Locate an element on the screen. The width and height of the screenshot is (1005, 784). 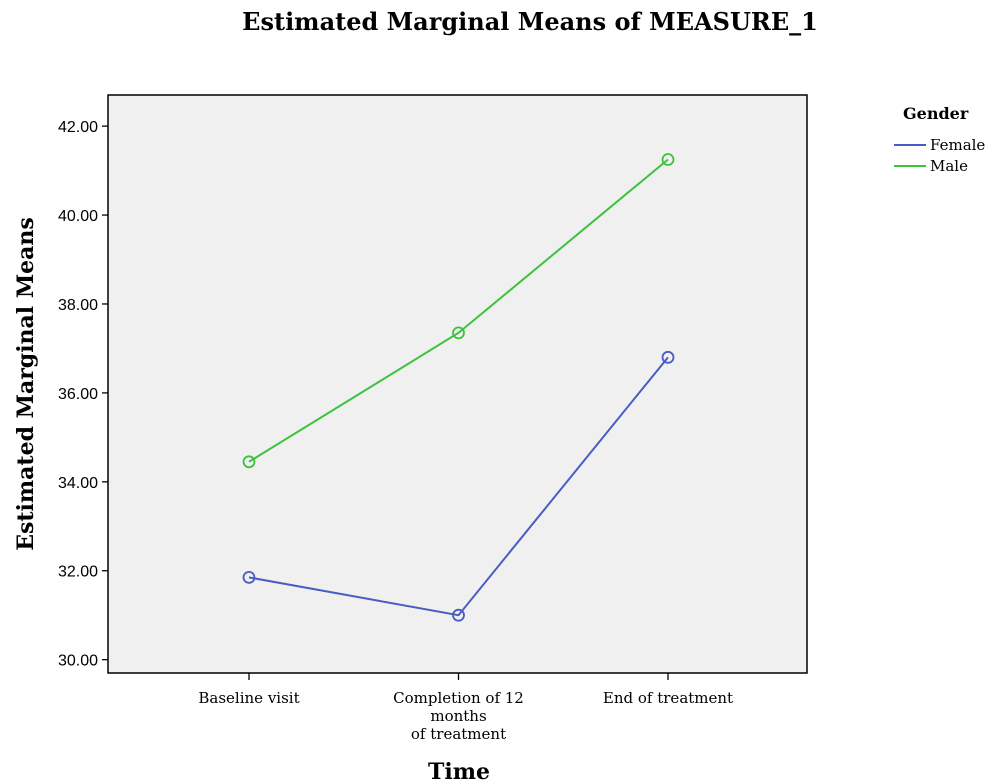
y-axis-title: Estimated Marginal Means is located at coordinates (26, 384).